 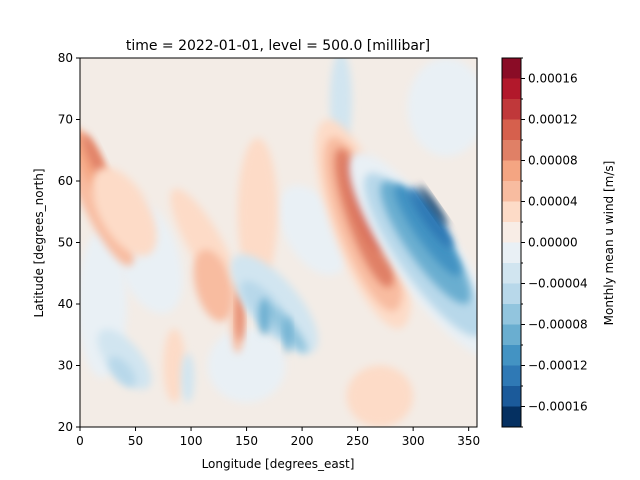 I want to click on colorbar-tick-label: −0.00008, so click(x=558, y=325).